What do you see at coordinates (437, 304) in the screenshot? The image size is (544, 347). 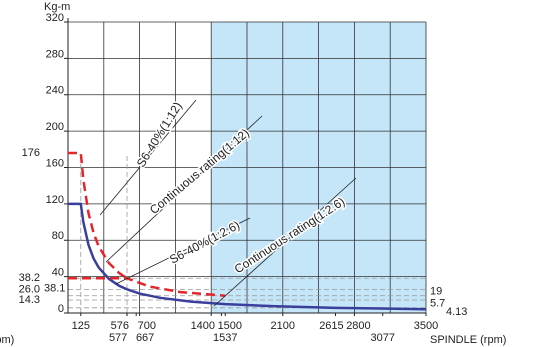 I see `value-label: 5.7` at bounding box center [437, 304].